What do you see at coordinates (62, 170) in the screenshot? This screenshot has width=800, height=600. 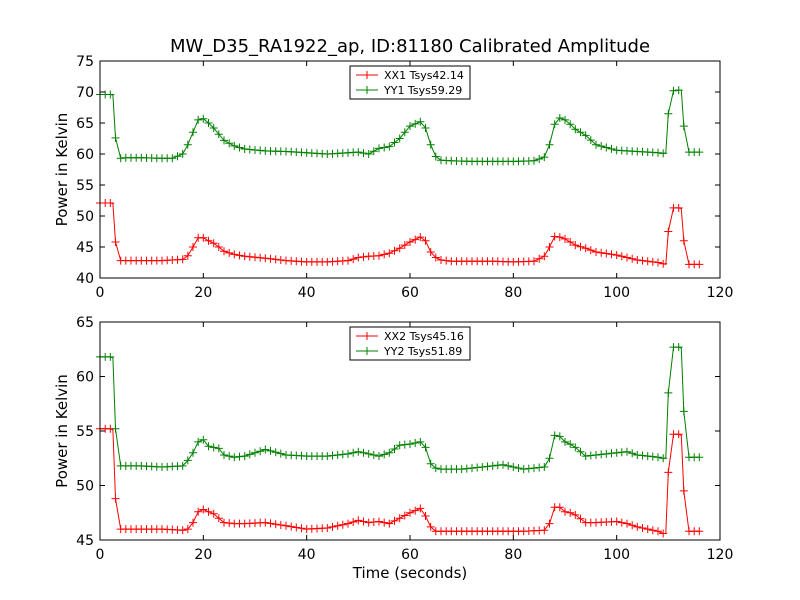 I see `y-axis-label: Power in Kelvin` at bounding box center [62, 170].